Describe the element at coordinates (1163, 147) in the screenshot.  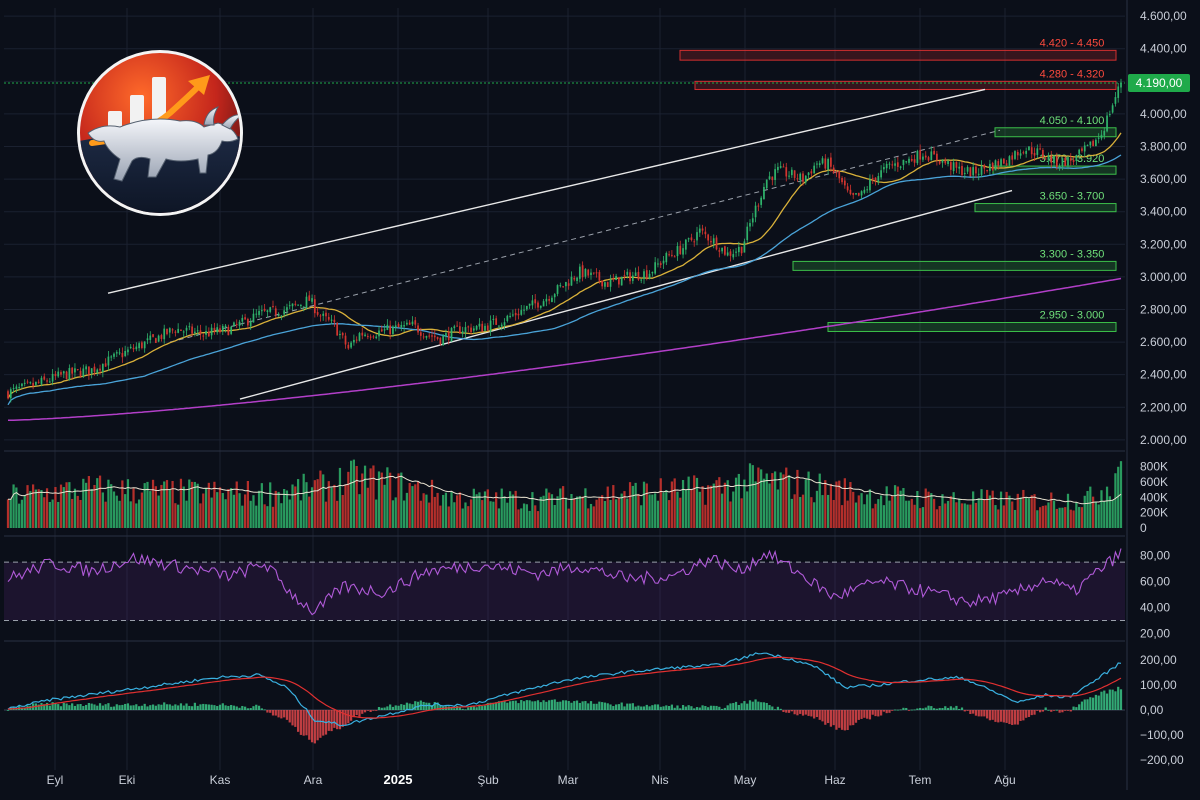
I see `price-tick-label: 3.800,00` at that location.